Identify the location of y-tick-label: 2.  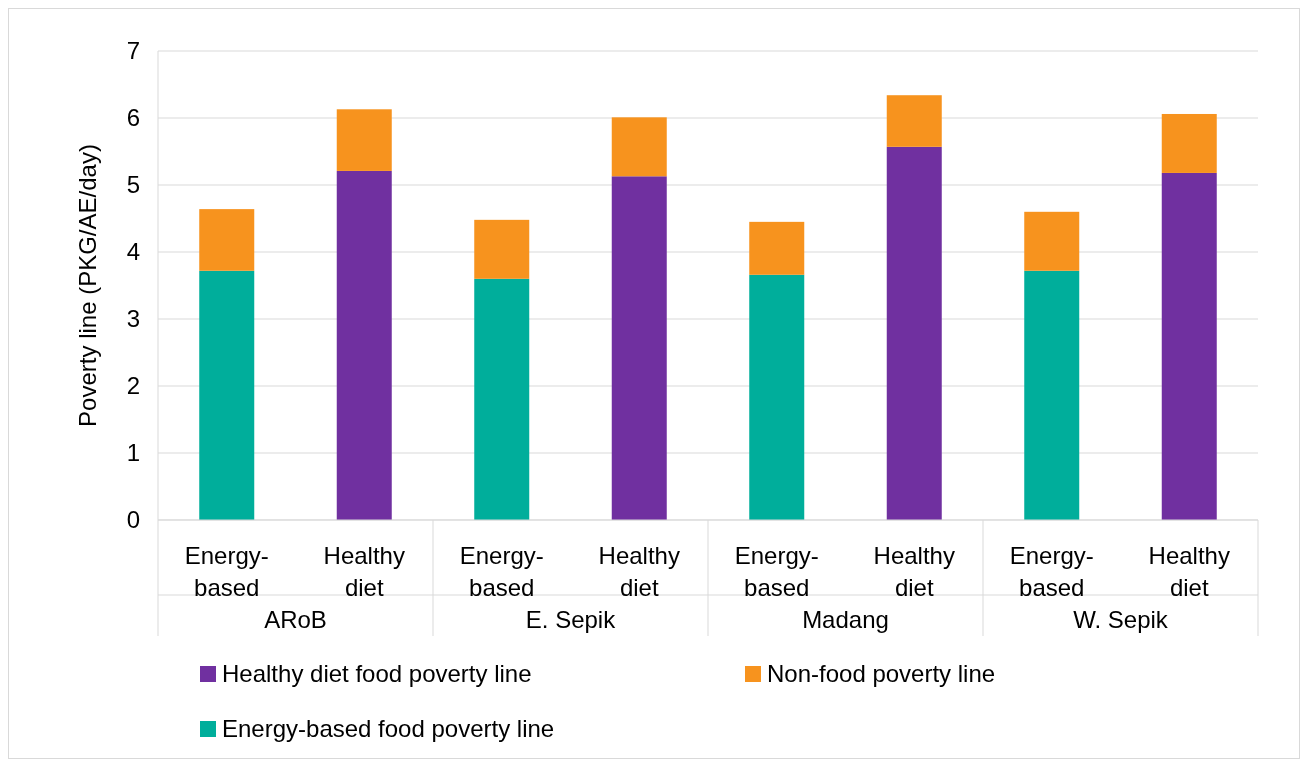
(133, 386).